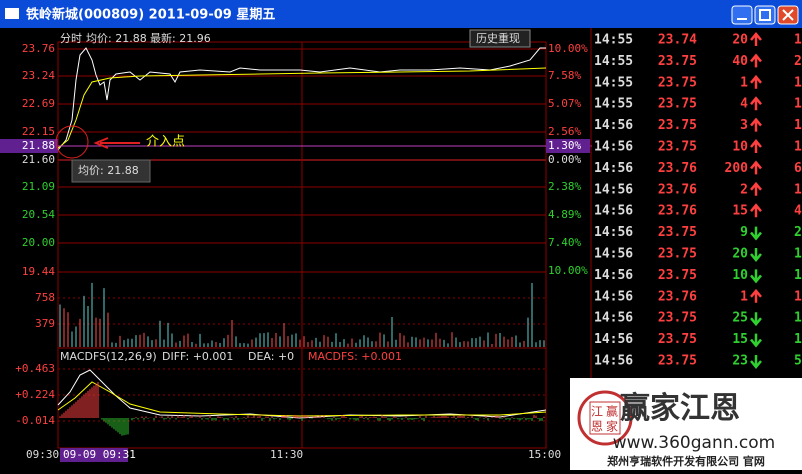 The height and width of the screenshot is (474, 802). What do you see at coordinates (45, 323) in the screenshot?
I see `volume-label: 379` at bounding box center [45, 323].